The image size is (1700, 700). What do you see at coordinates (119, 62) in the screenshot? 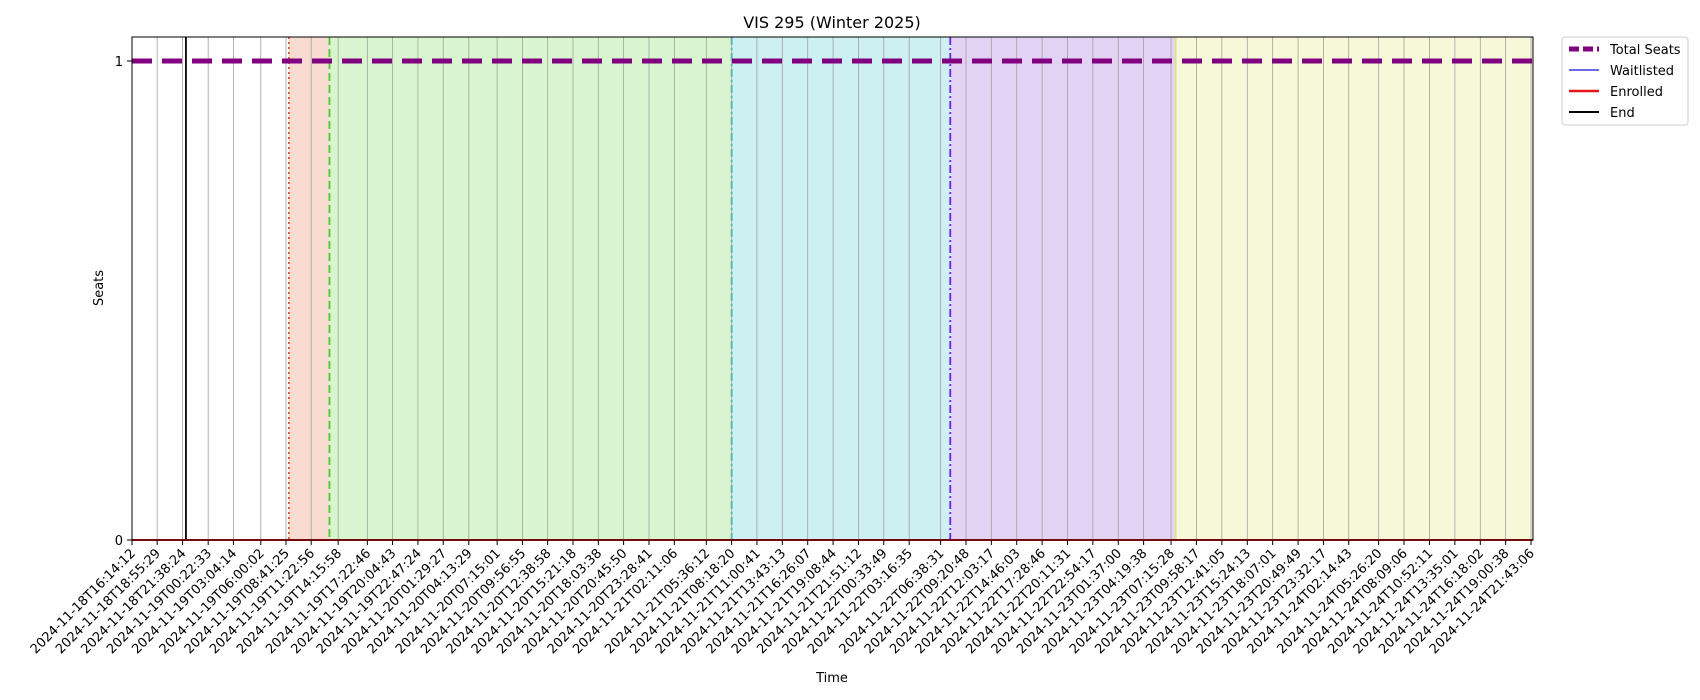
I see `y-tick-label-1: 1` at bounding box center [119, 62].